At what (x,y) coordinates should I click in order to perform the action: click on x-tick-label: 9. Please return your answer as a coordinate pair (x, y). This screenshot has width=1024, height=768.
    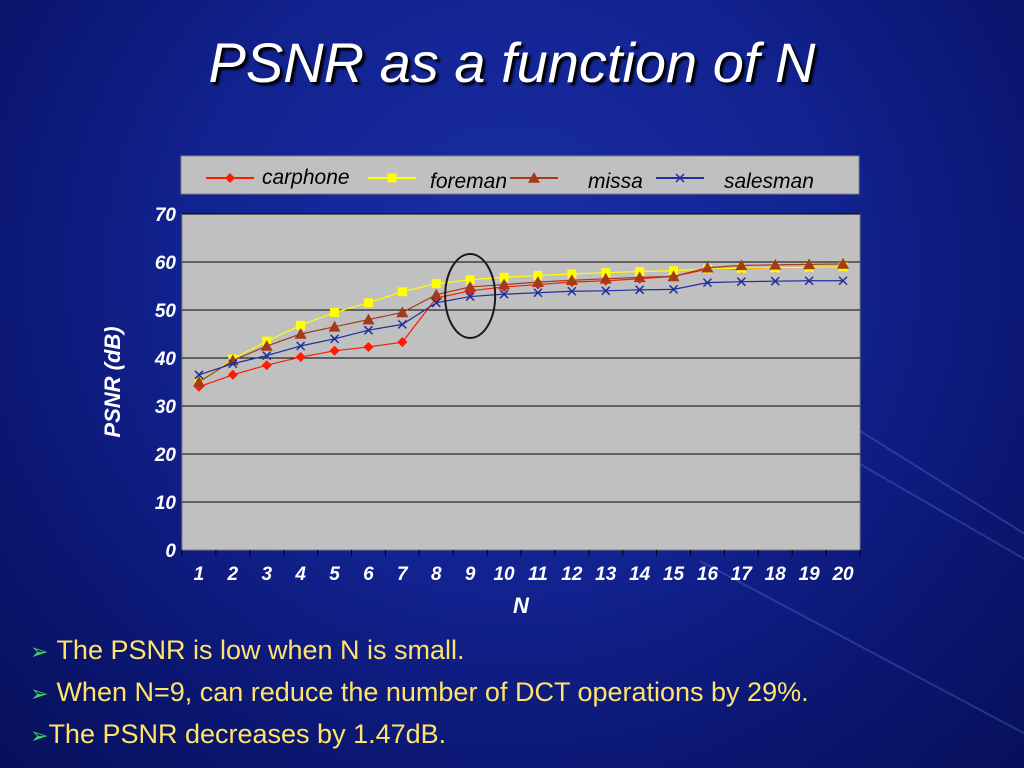
    Looking at the image, I should click on (470, 574).